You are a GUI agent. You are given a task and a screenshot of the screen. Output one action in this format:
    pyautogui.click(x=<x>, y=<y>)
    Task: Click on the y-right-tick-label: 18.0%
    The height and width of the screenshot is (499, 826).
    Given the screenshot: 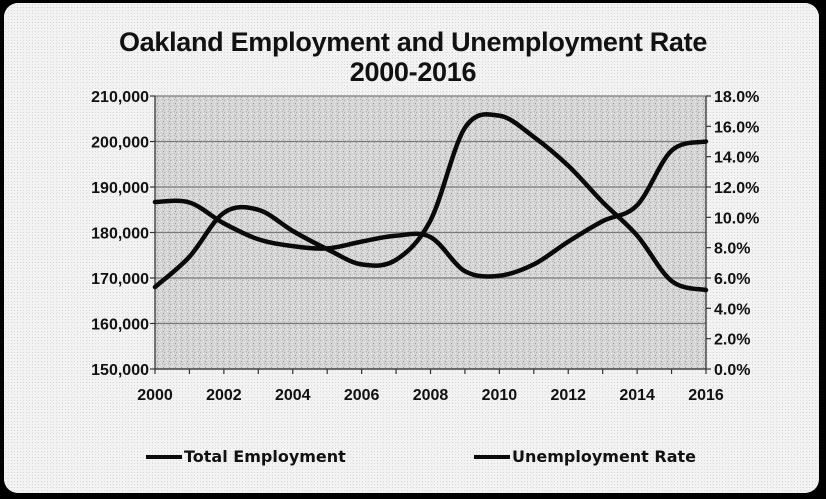 What is the action you would take?
    pyautogui.click(x=736, y=97)
    